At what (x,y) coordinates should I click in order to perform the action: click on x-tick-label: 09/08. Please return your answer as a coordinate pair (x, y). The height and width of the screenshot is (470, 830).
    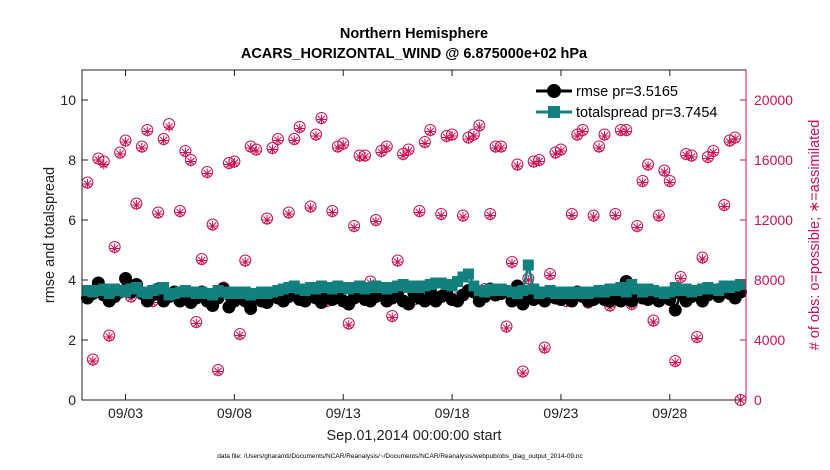
    Looking at the image, I should click on (234, 413).